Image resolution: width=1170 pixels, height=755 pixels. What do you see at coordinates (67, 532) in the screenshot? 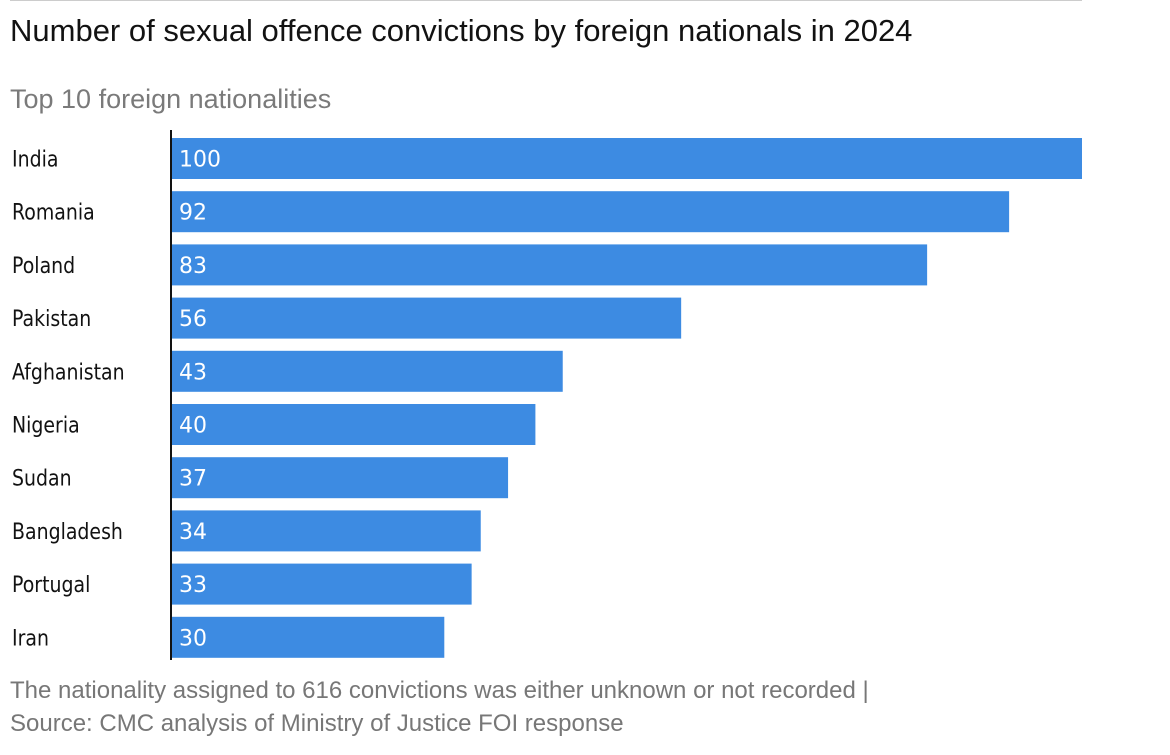
I see `category-label-bangladesh: Bangladesh` at bounding box center [67, 532].